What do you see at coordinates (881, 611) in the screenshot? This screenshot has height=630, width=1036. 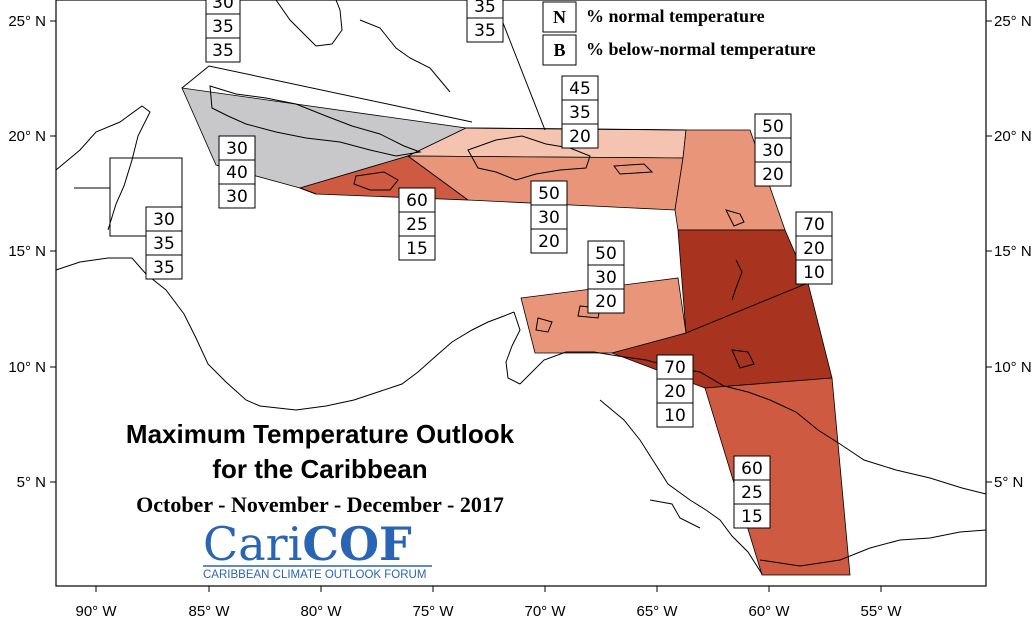 I see `x-label-55w: 55° W` at bounding box center [881, 611].